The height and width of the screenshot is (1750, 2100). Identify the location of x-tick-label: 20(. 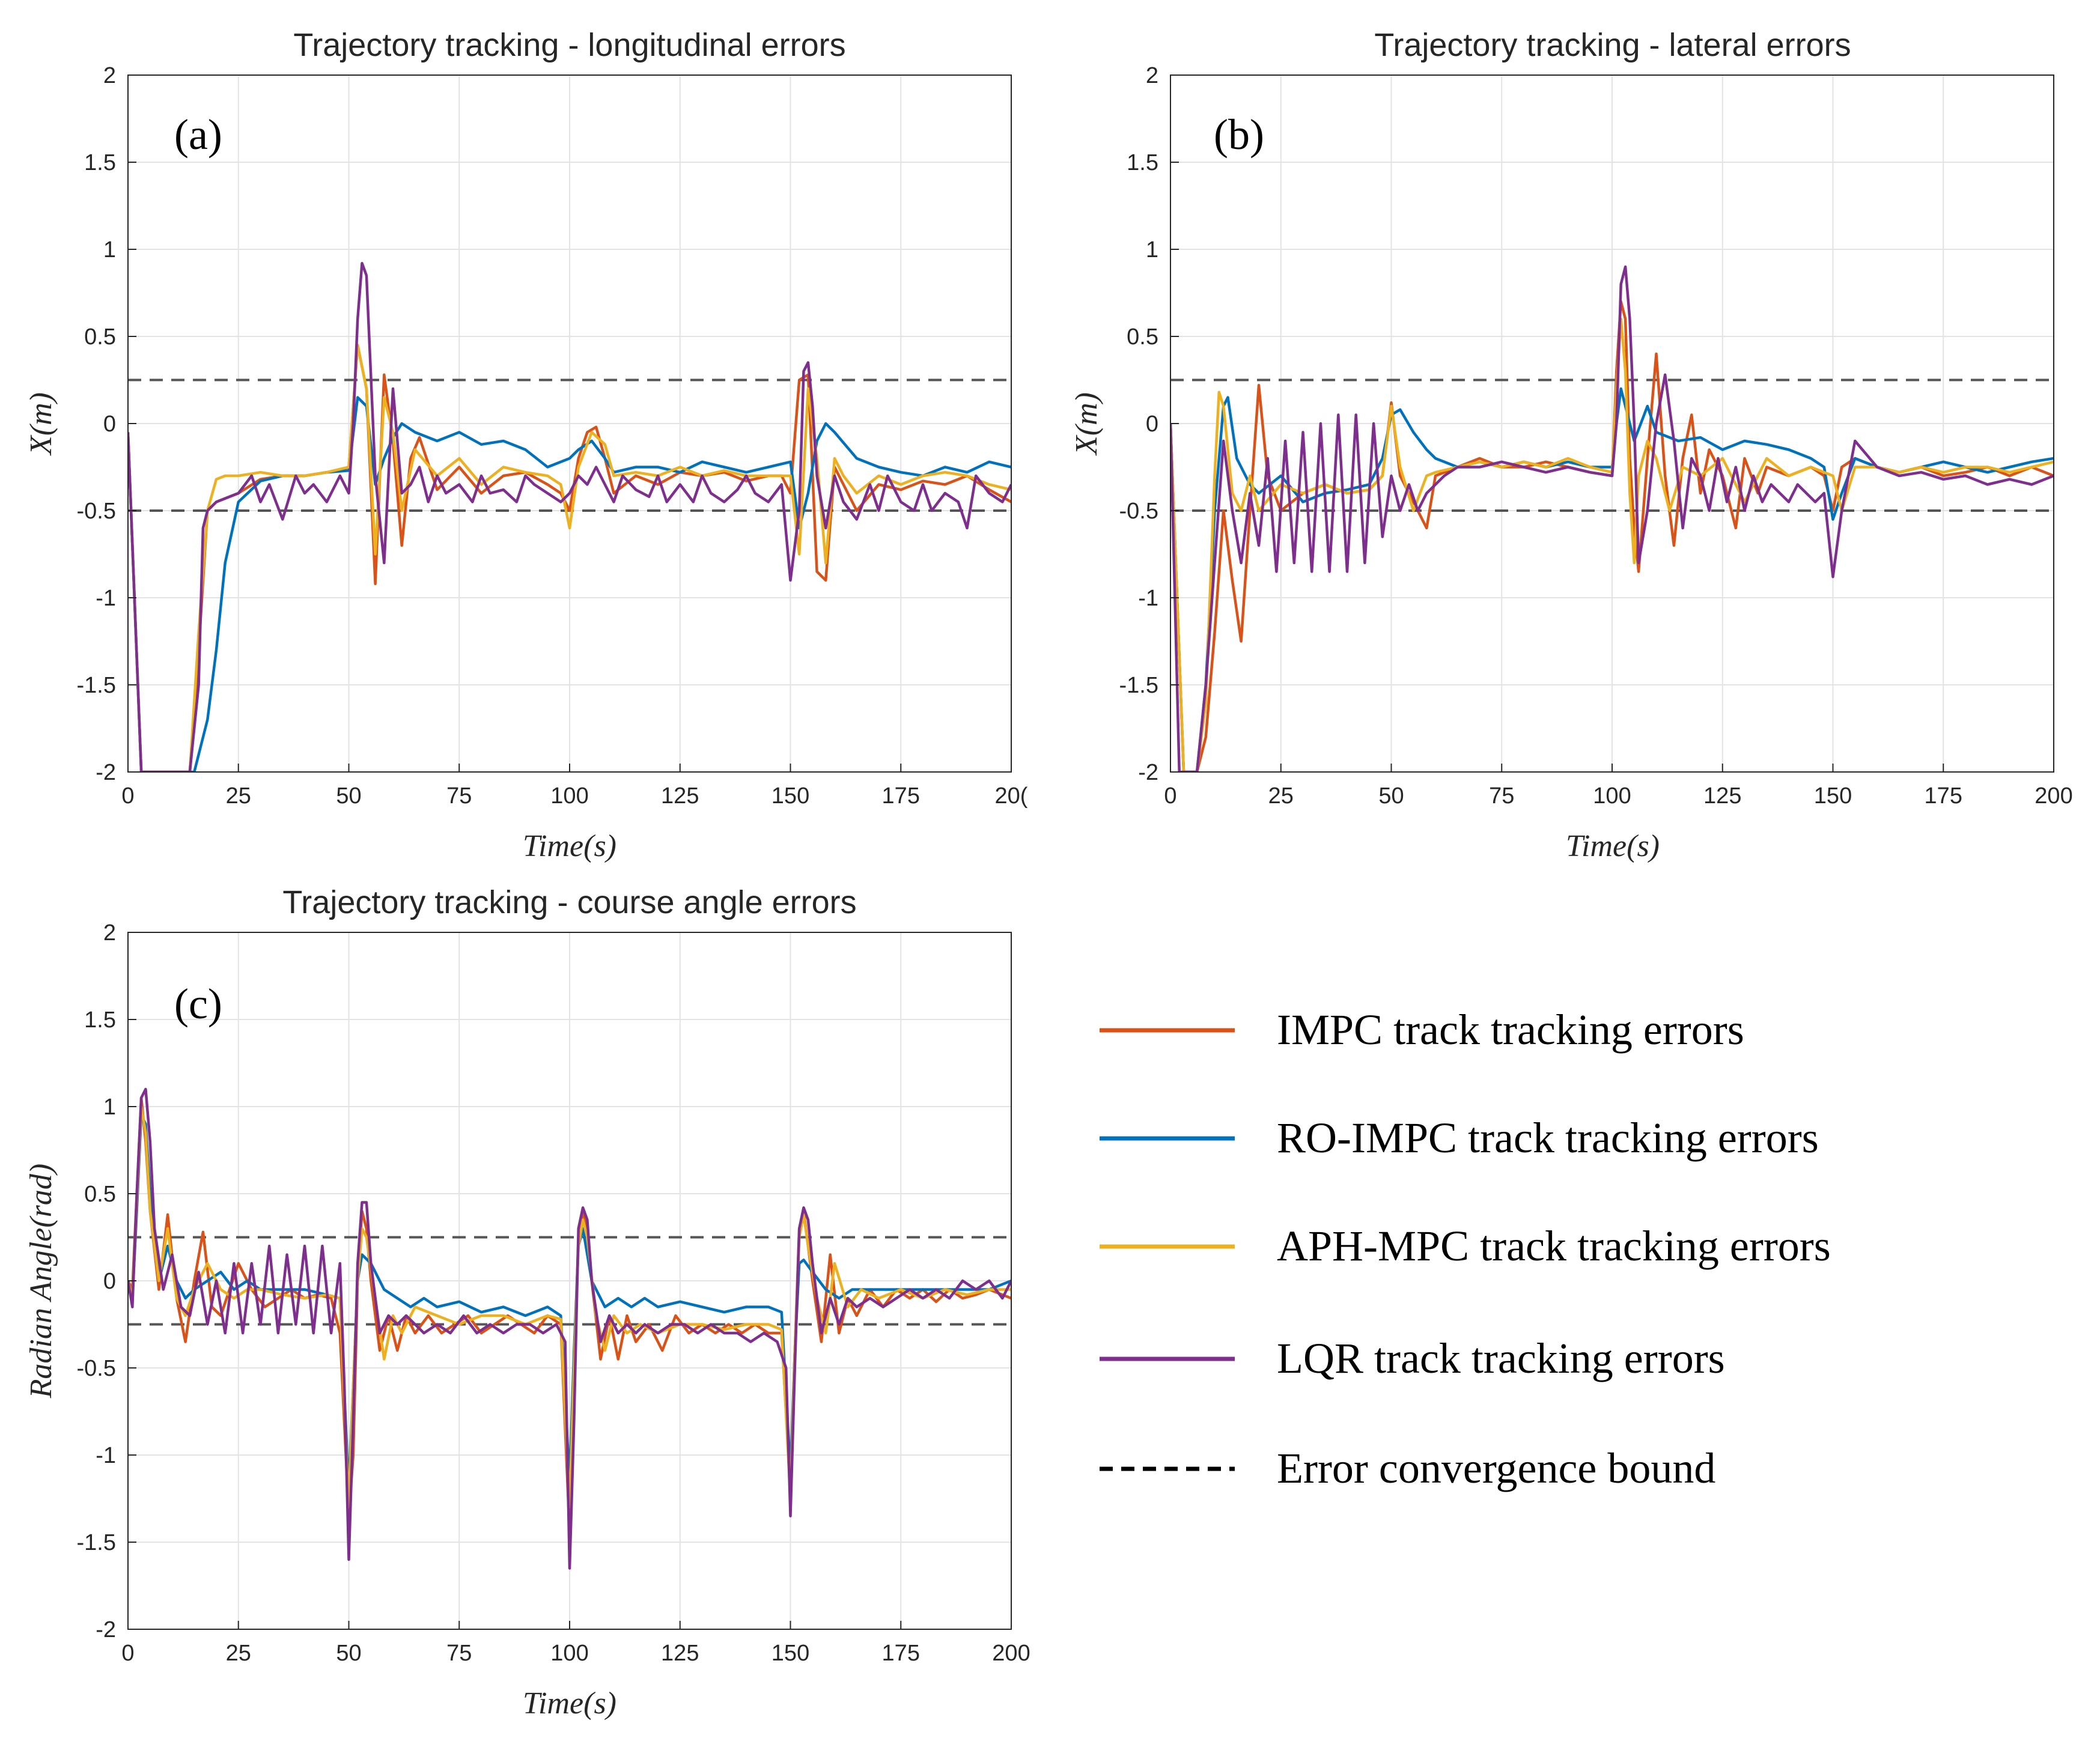
(1012, 796).